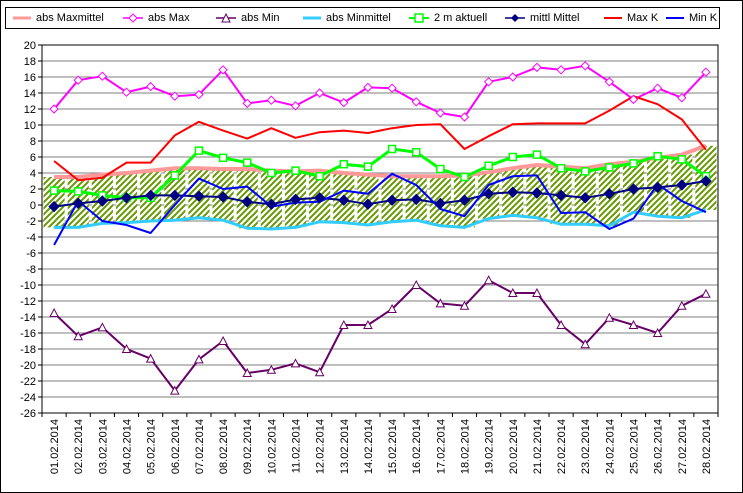  What do you see at coordinates (33, 158) in the screenshot?
I see `y-tick-label: 6` at bounding box center [33, 158].